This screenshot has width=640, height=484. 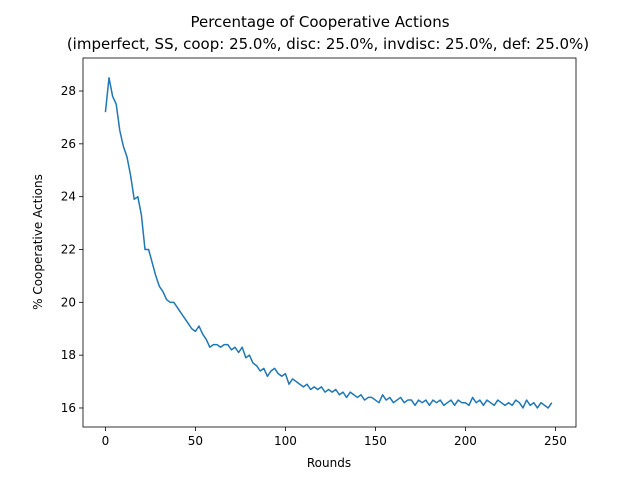 I want to click on y-tick-label: 24, so click(x=68, y=197).